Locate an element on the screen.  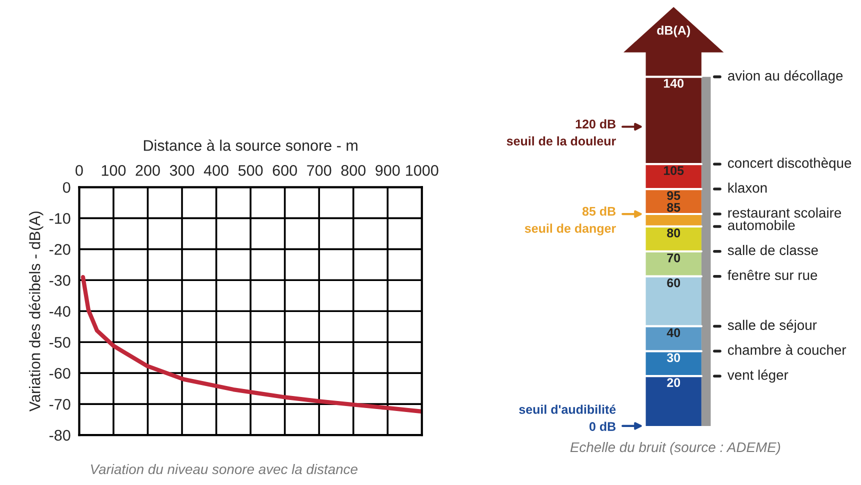
category-label: fenêtre sur rue is located at coordinates (773, 275).